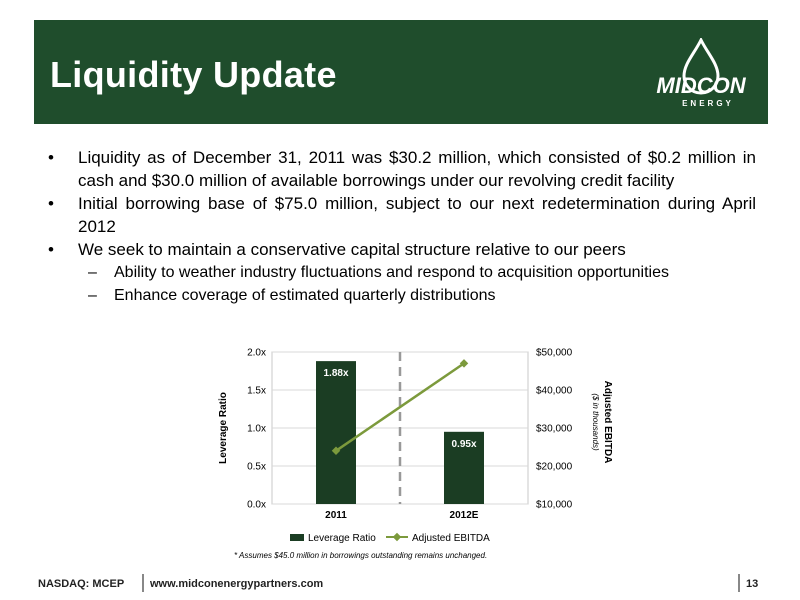 Image resolution: width=800 pixels, height=600 pixels. I want to click on y-axis-left-label: Leverage Ratio, so click(223, 428).